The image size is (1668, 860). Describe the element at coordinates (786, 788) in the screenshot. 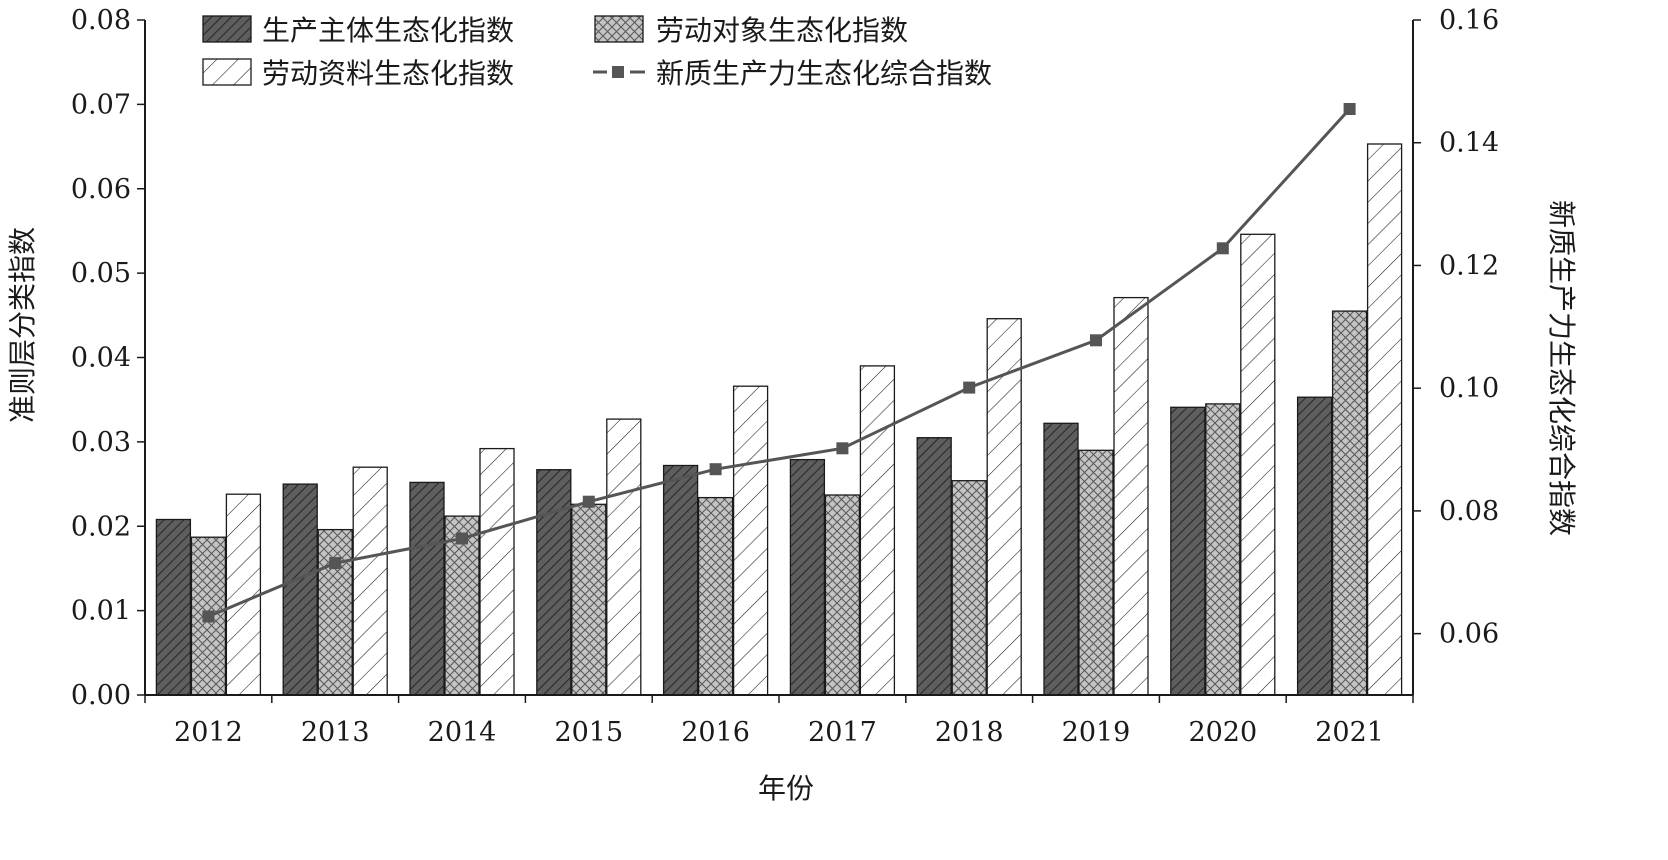

I see `x-axis-title: 年份` at that location.